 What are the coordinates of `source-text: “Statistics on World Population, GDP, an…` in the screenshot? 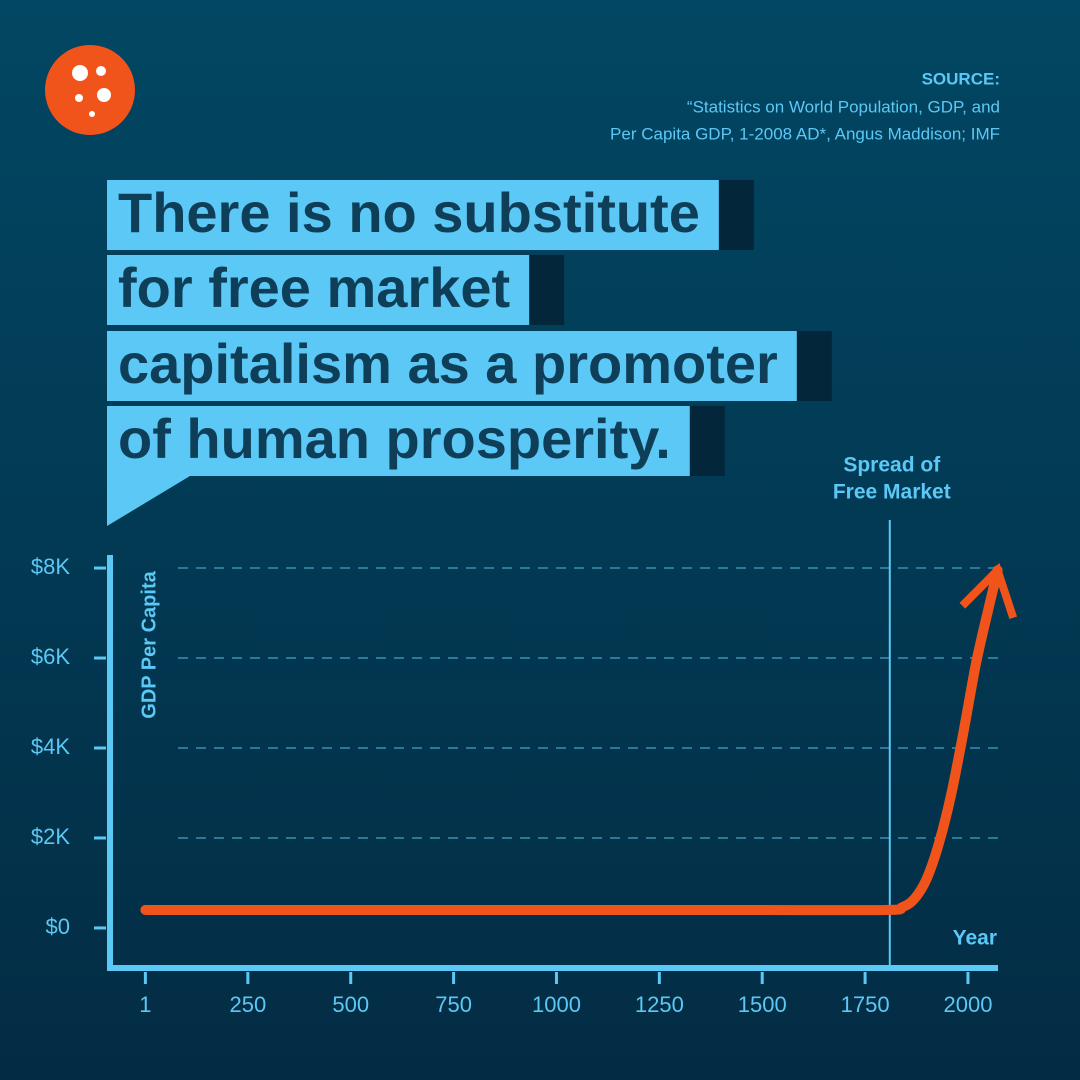 It's located at (843, 106).